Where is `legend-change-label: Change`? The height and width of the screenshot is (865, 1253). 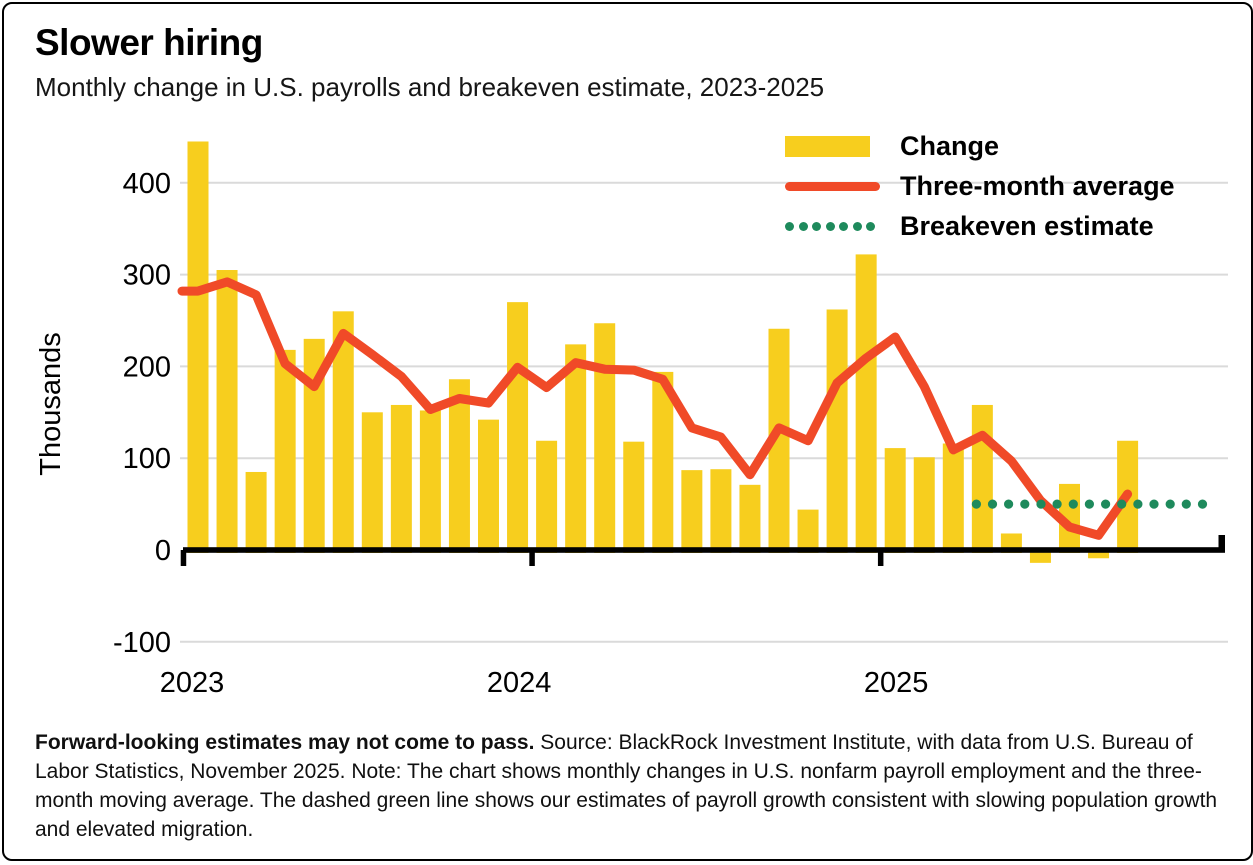
legend-change-label: Change is located at coordinates (950, 145).